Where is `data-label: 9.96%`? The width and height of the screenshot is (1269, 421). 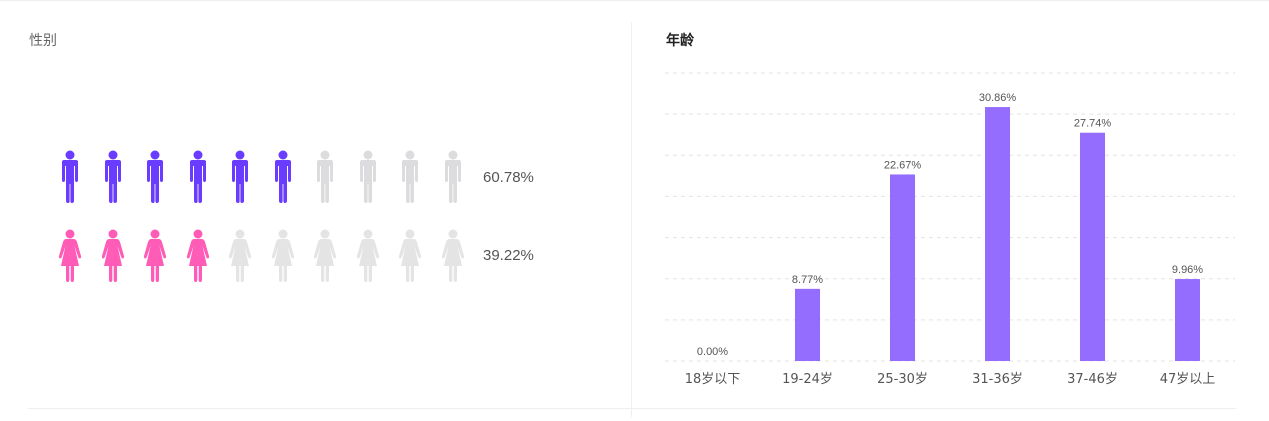
data-label: 9.96% is located at coordinates (1187, 270).